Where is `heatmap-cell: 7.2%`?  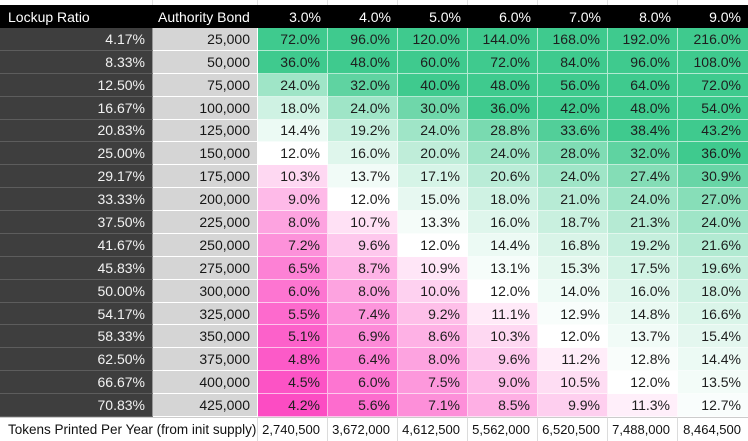
heatmap-cell: 7.2% is located at coordinates (293, 245).